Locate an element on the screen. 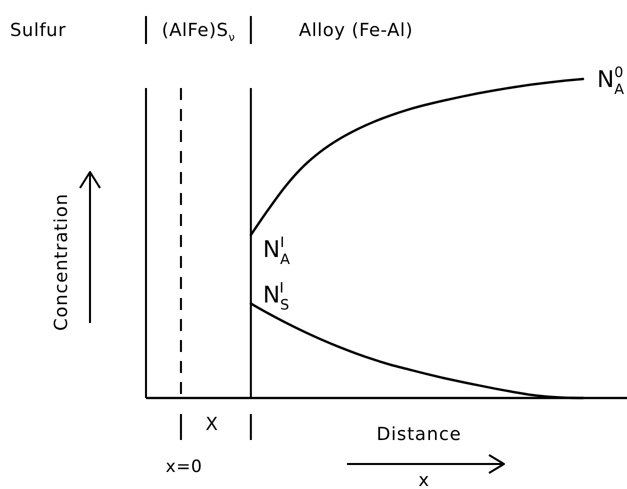  text: Sulfur is located at coordinates (38, 30).